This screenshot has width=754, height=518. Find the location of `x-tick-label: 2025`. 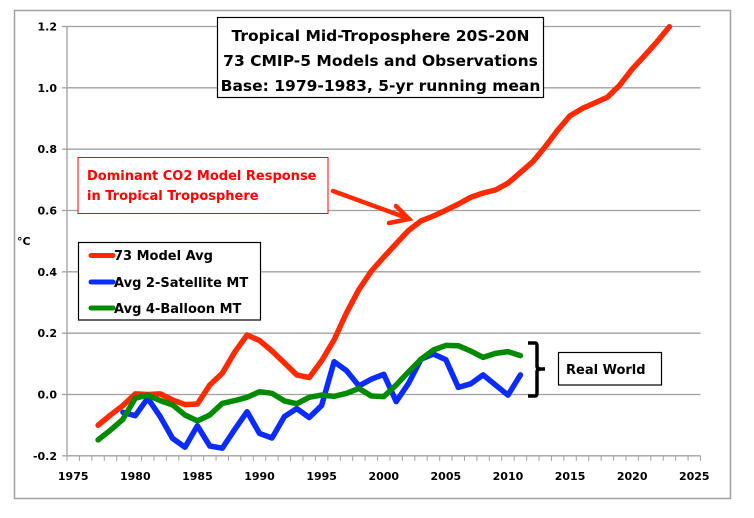

x-tick-label: 2025 is located at coordinates (694, 476).